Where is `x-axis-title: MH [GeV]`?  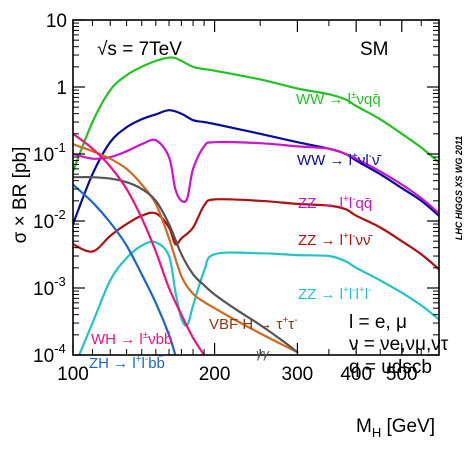 x-axis-title: MH [GeV] is located at coordinates (395, 428).